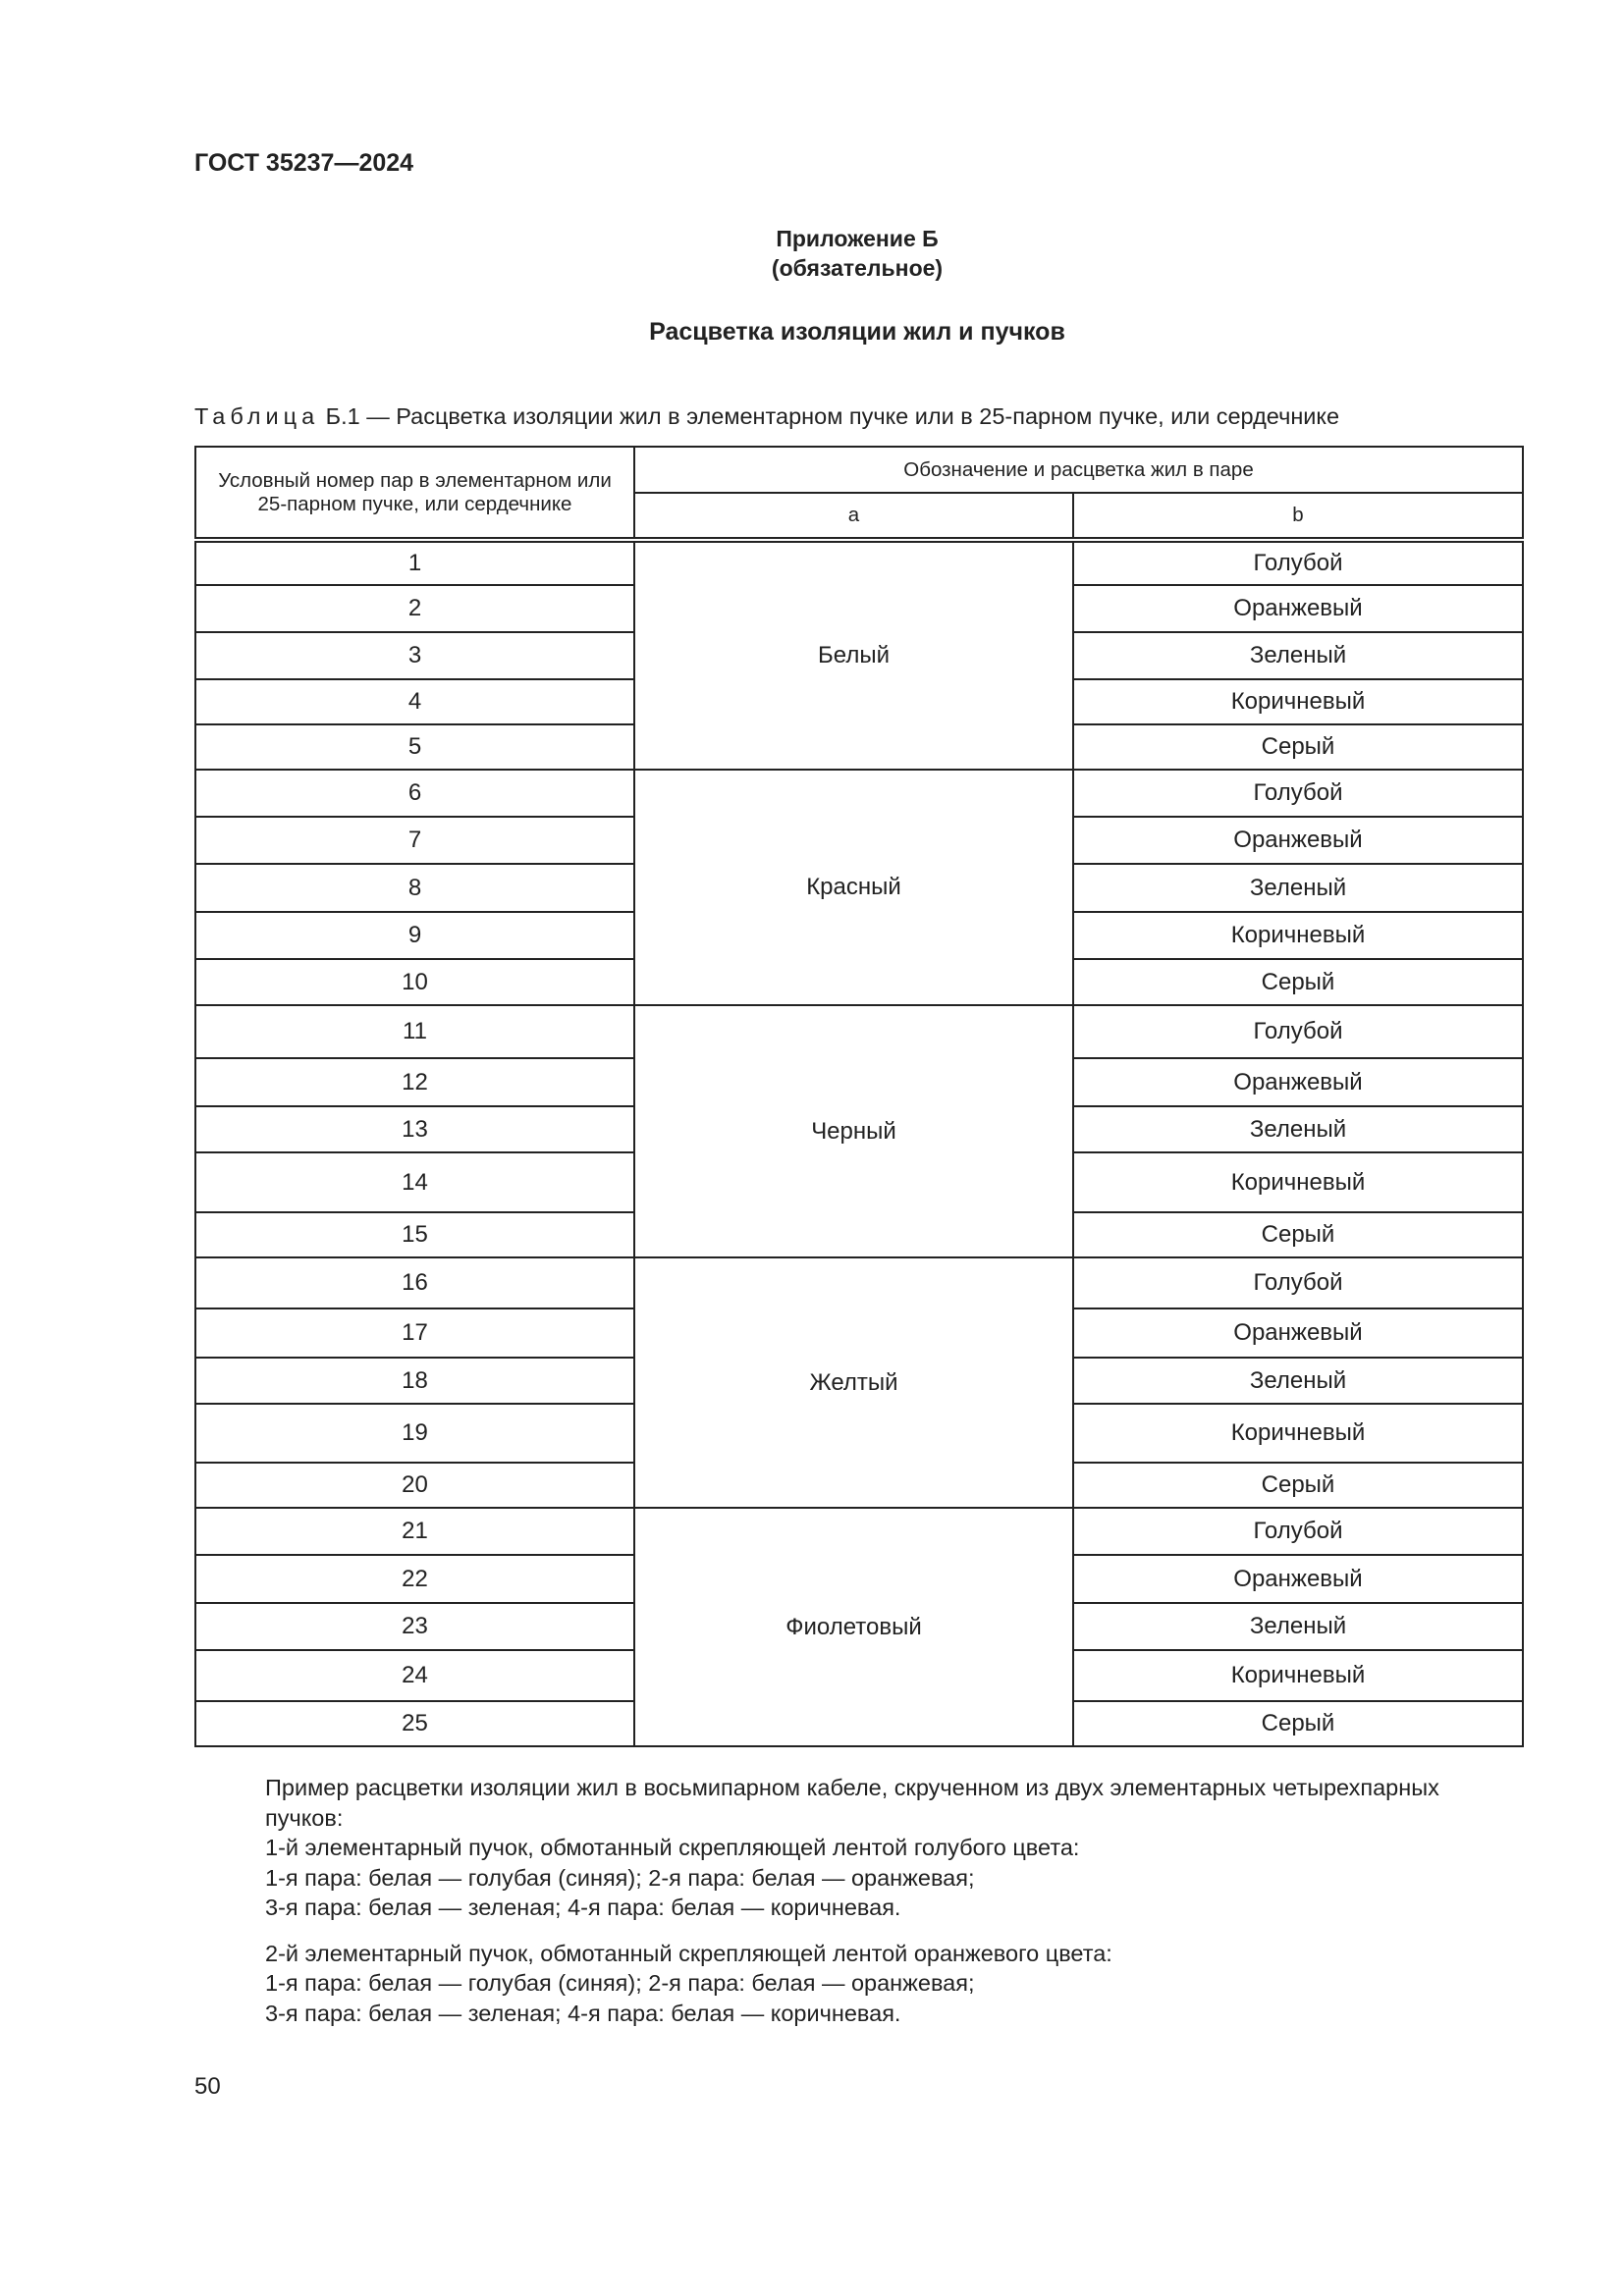 This screenshot has height=2296, width=1624. Describe the element at coordinates (304, 163) in the screenshot. I see `document-code: ГОСТ 35237—2024` at that location.